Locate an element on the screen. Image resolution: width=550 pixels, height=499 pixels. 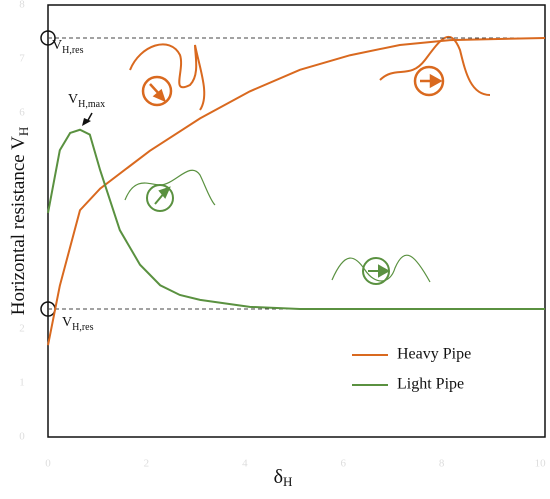
y-tick-label: 3 is located at coordinates (22, 275).